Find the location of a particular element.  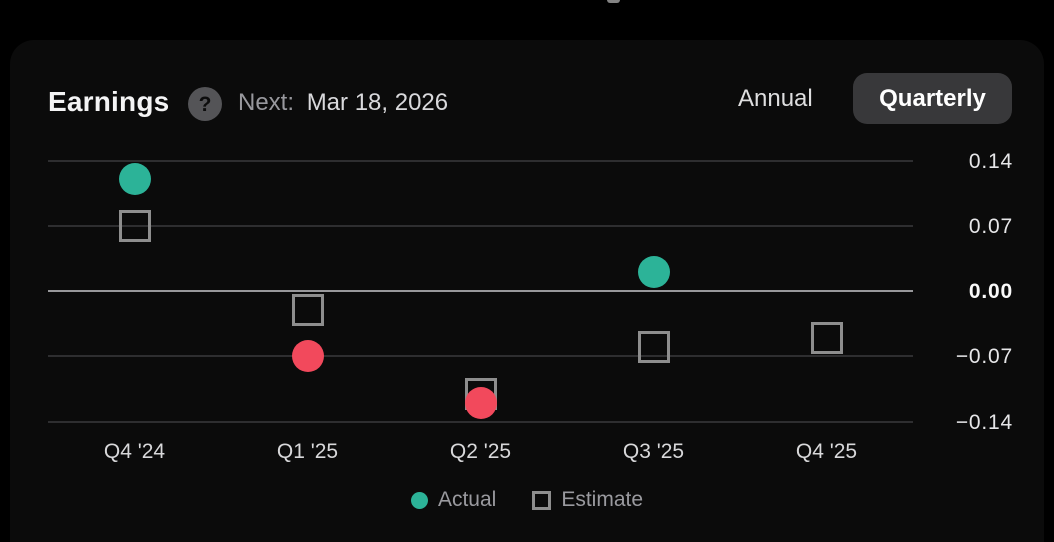

help-icon: ? is located at coordinates (205, 104).